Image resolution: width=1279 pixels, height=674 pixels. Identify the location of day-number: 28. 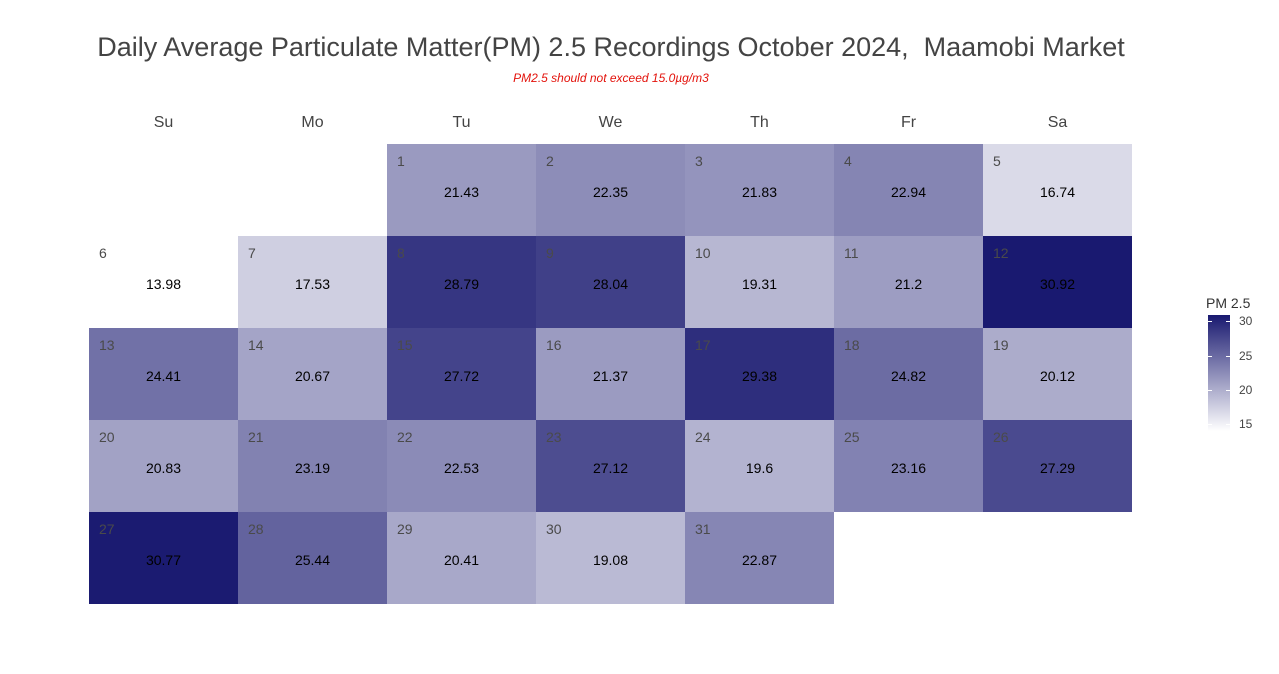
(256, 529).